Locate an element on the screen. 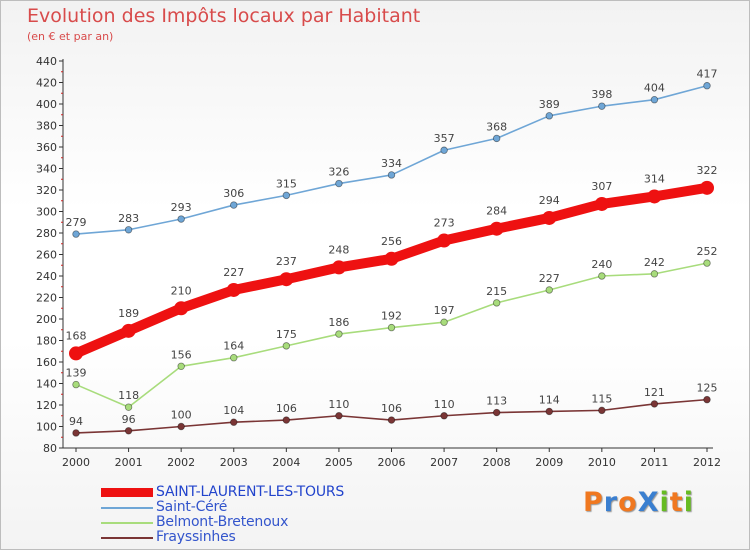  data-label: 326 is located at coordinates (338, 172).